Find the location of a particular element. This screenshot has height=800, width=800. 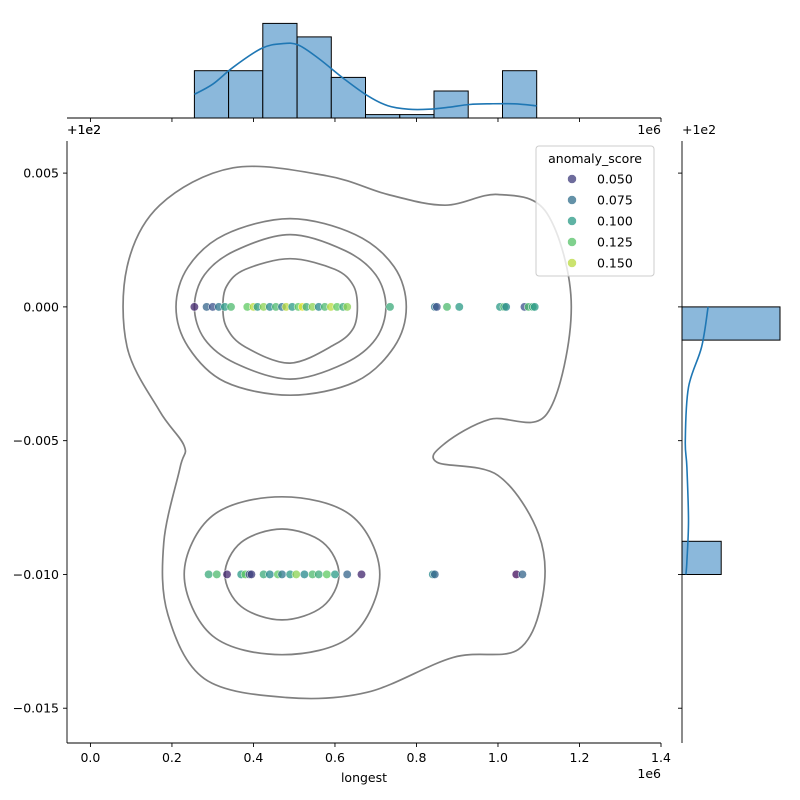

legend-label: 0.150 is located at coordinates (615, 263).